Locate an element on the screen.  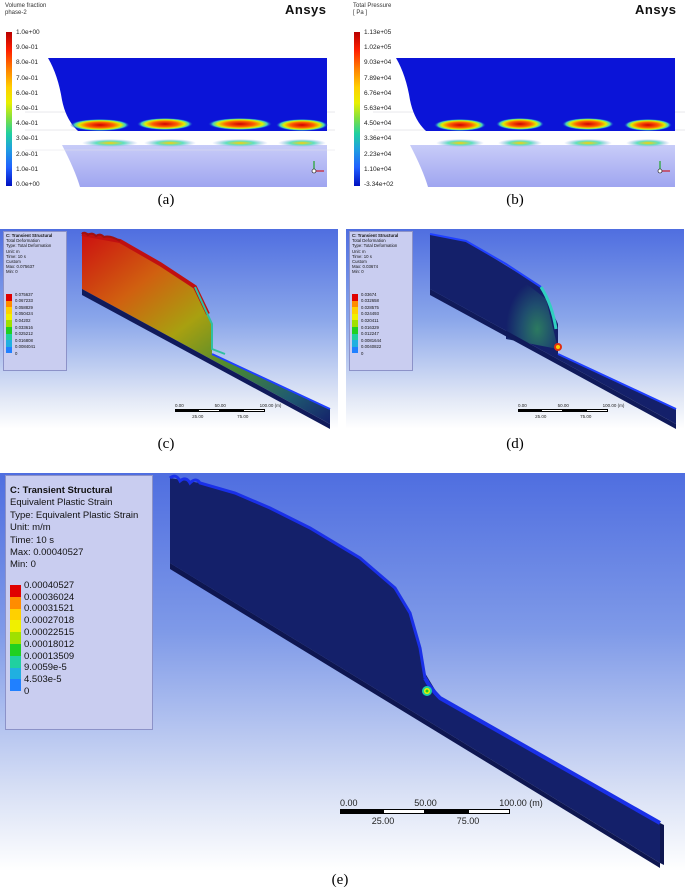
colorbar-label: 0.0e+00 is located at coordinates (28, 184).